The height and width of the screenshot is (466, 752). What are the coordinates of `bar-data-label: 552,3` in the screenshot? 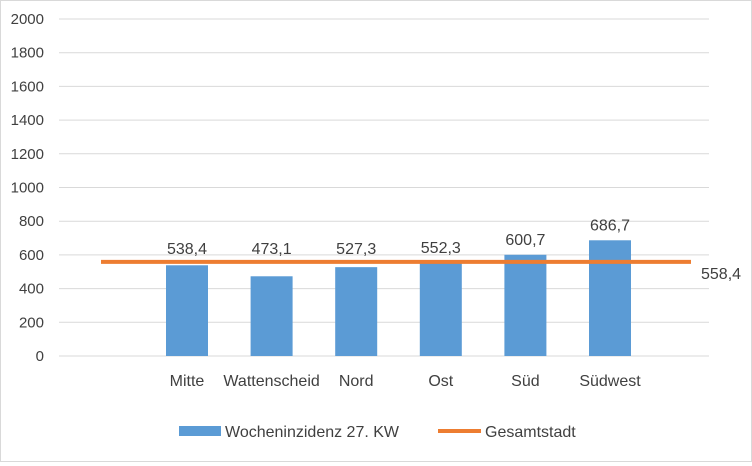 It's located at (441, 248).